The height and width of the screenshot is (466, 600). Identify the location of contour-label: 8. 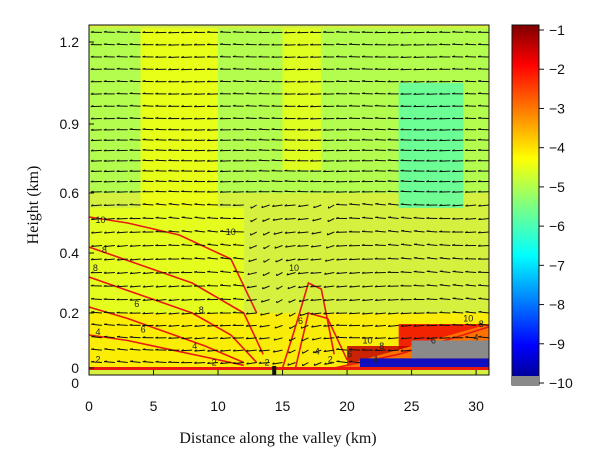
(95, 268).